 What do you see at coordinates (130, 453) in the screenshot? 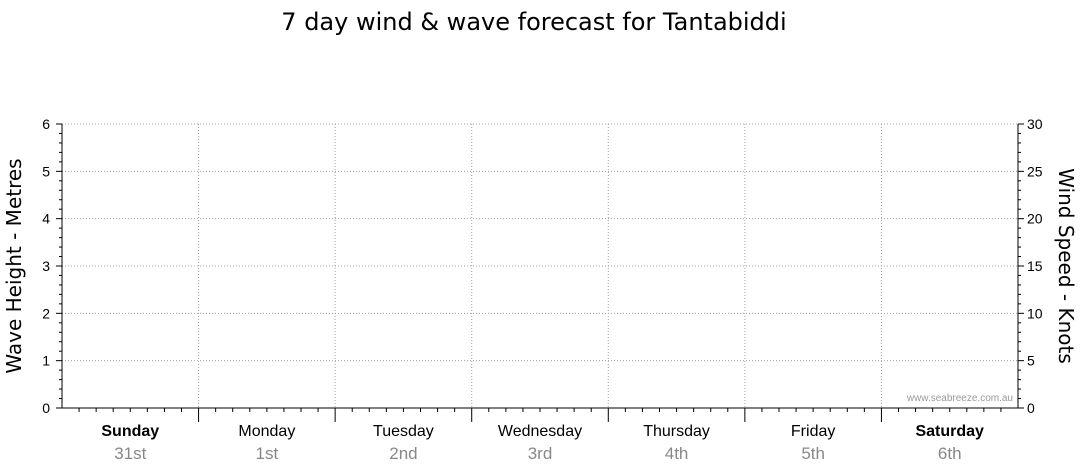
I see `day-date-label: 31st` at bounding box center [130, 453].